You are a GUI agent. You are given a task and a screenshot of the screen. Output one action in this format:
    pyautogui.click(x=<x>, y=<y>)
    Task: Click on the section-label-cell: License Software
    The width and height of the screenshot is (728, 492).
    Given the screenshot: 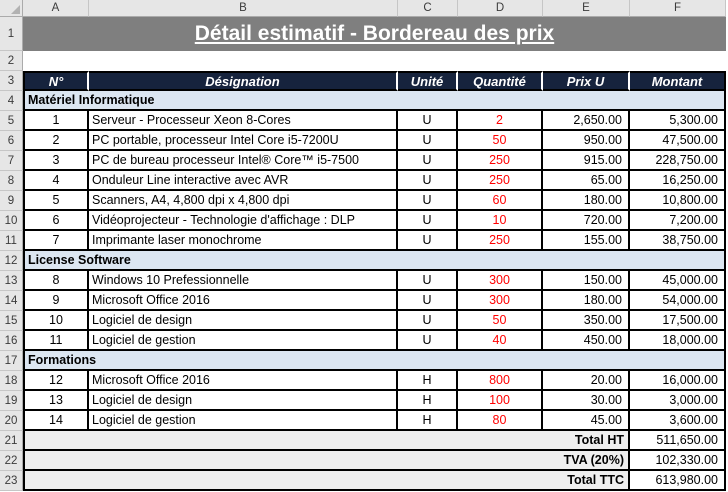 What is the action you would take?
    pyautogui.click(x=374, y=261)
    